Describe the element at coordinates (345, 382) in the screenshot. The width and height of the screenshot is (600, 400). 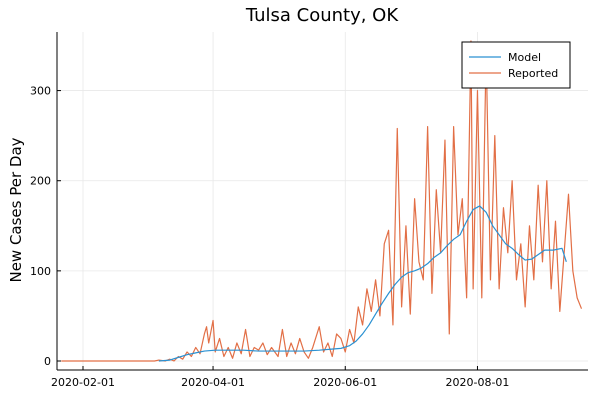
I see `x-tick-label: 2020-06-01` at that location.